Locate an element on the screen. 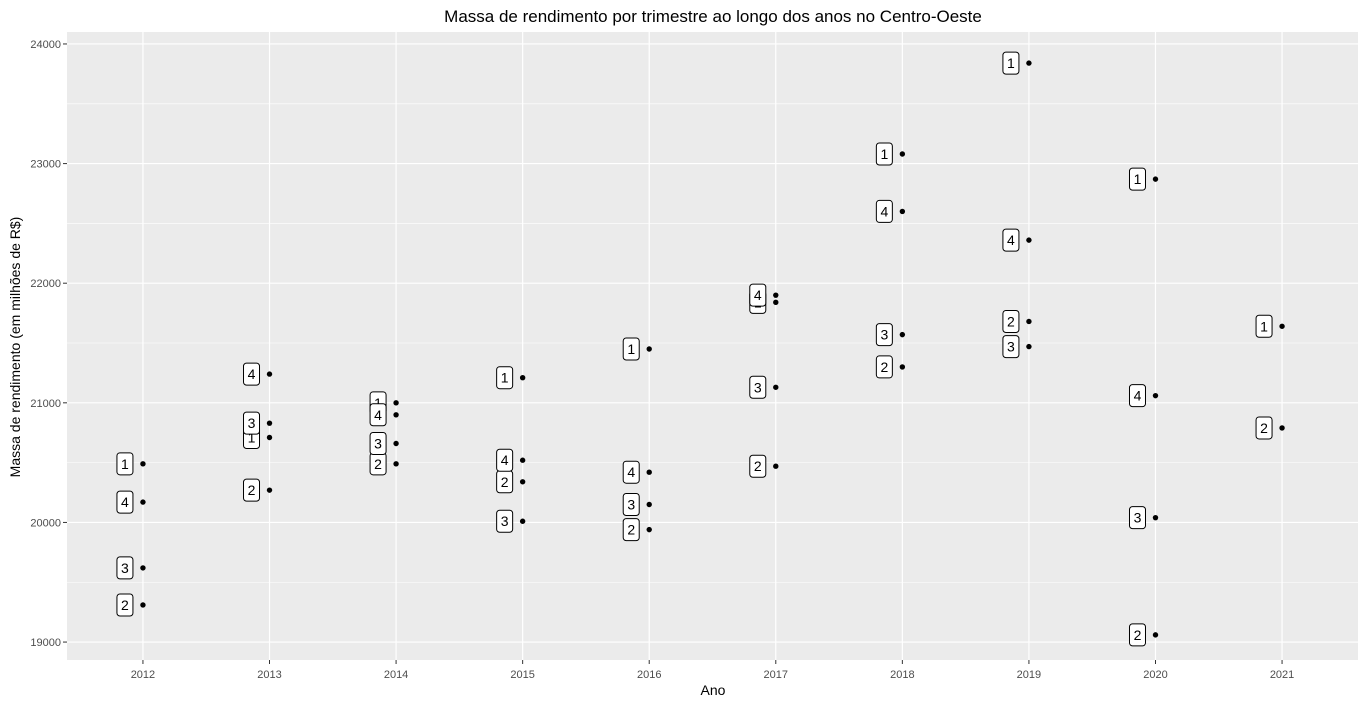 The image size is (1366, 705). x-axis: 2012 2013 2014 2015 2016 2017 2018 2019 2020 2021 is located at coordinates (712, 670).